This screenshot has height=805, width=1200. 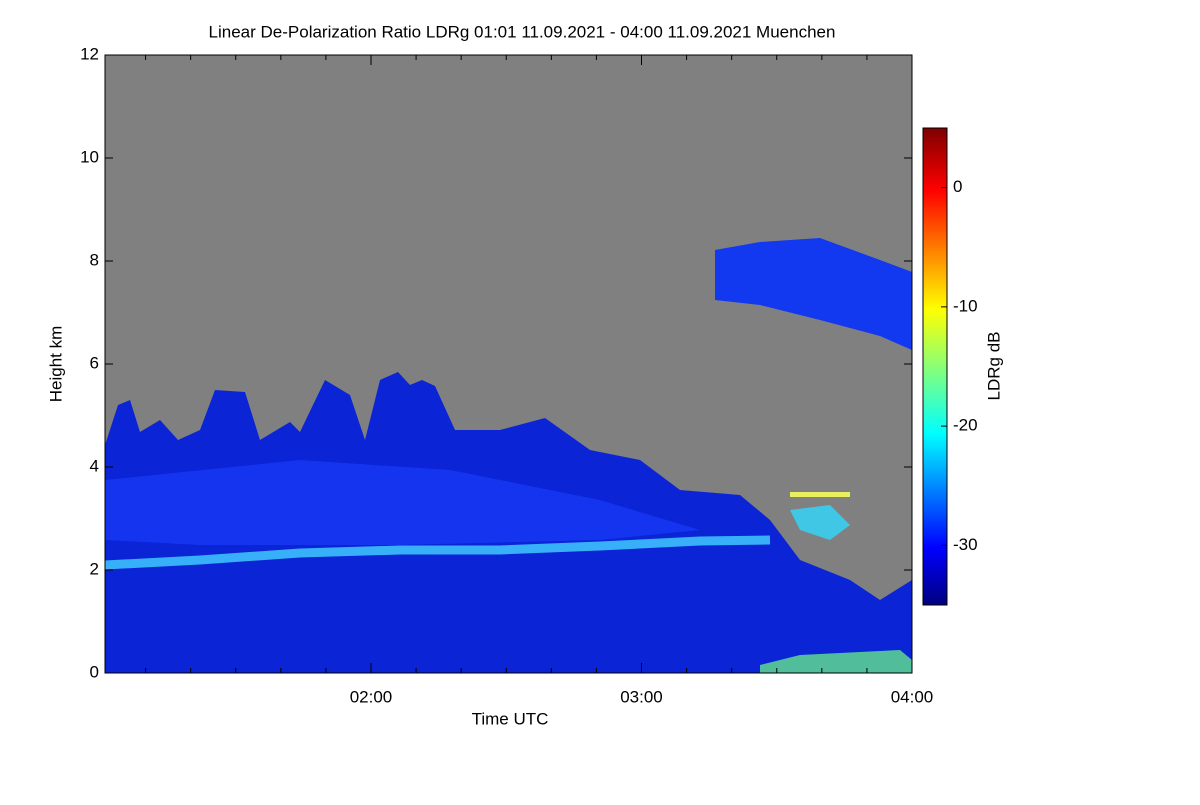 What do you see at coordinates (965, 305) in the screenshot?
I see `colorbar-tick-label: -10` at bounding box center [965, 305].